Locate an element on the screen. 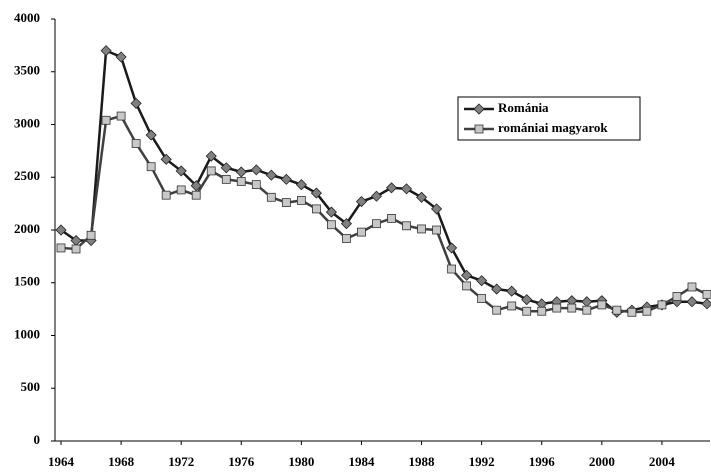 This screenshot has height=473, width=711. y-tick-label: 2000 is located at coordinates (27, 228).